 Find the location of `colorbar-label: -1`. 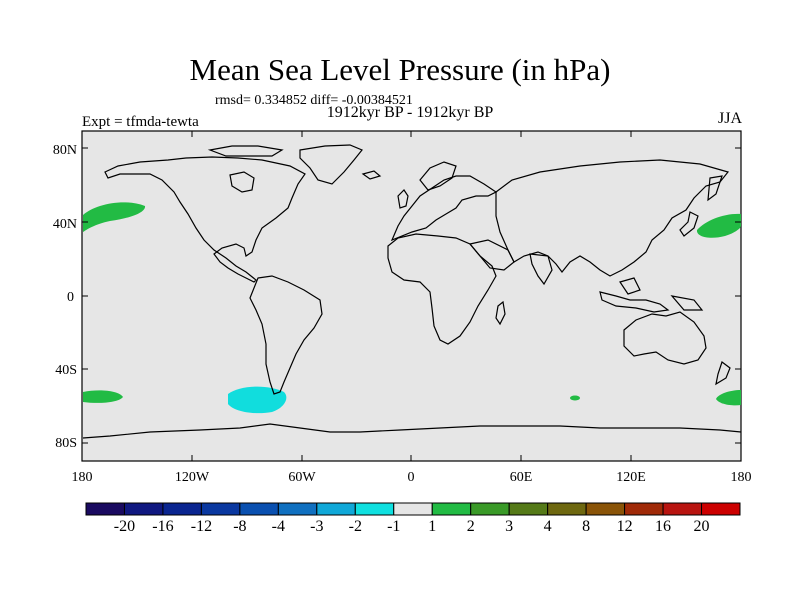

colorbar-label: -1 is located at coordinates (394, 526).